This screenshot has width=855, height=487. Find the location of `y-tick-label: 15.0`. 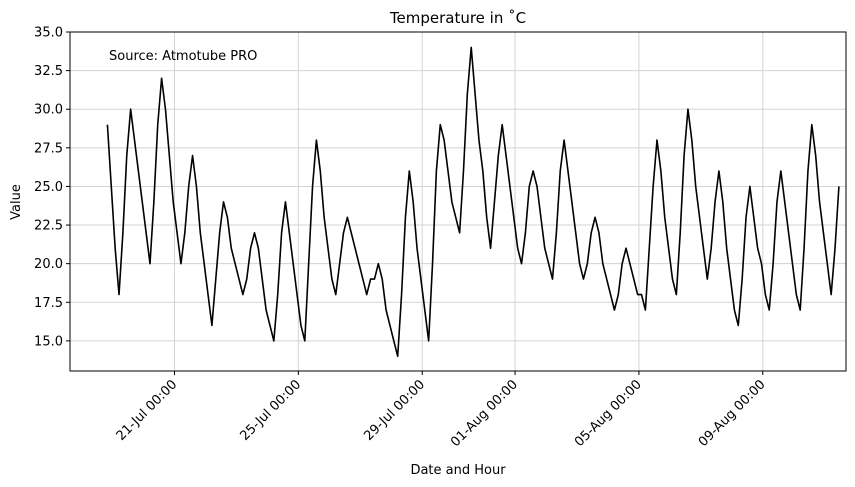

y-tick-label: 15.0 is located at coordinates (48, 341).